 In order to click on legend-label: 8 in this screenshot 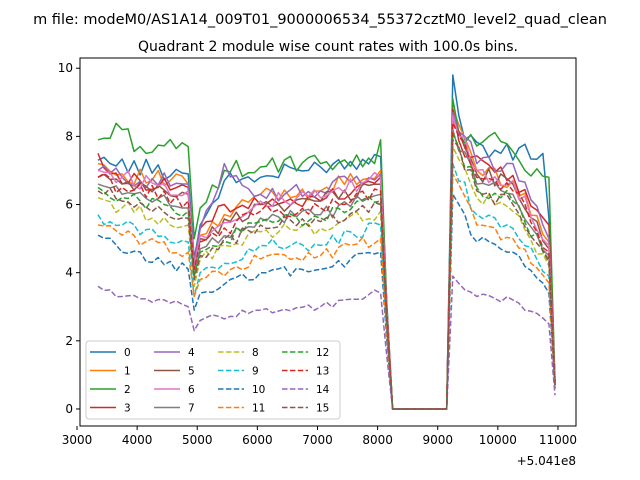, I will do `click(255, 353)`.